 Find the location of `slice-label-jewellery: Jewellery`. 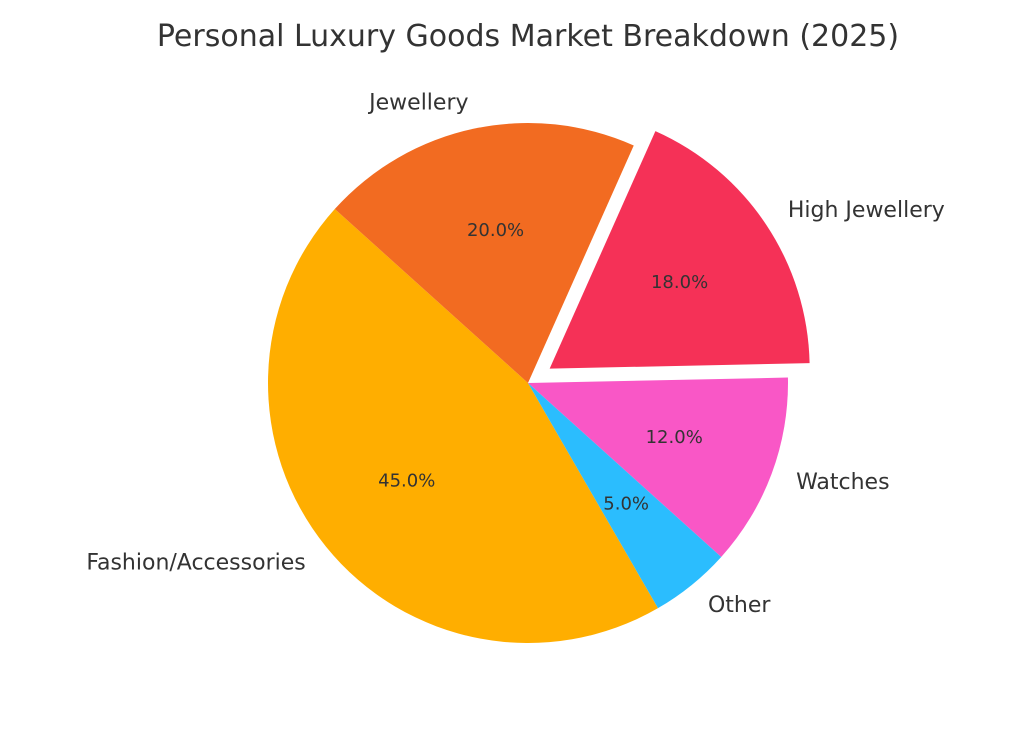

slice-label-jewellery: Jewellery is located at coordinates (417, 103).